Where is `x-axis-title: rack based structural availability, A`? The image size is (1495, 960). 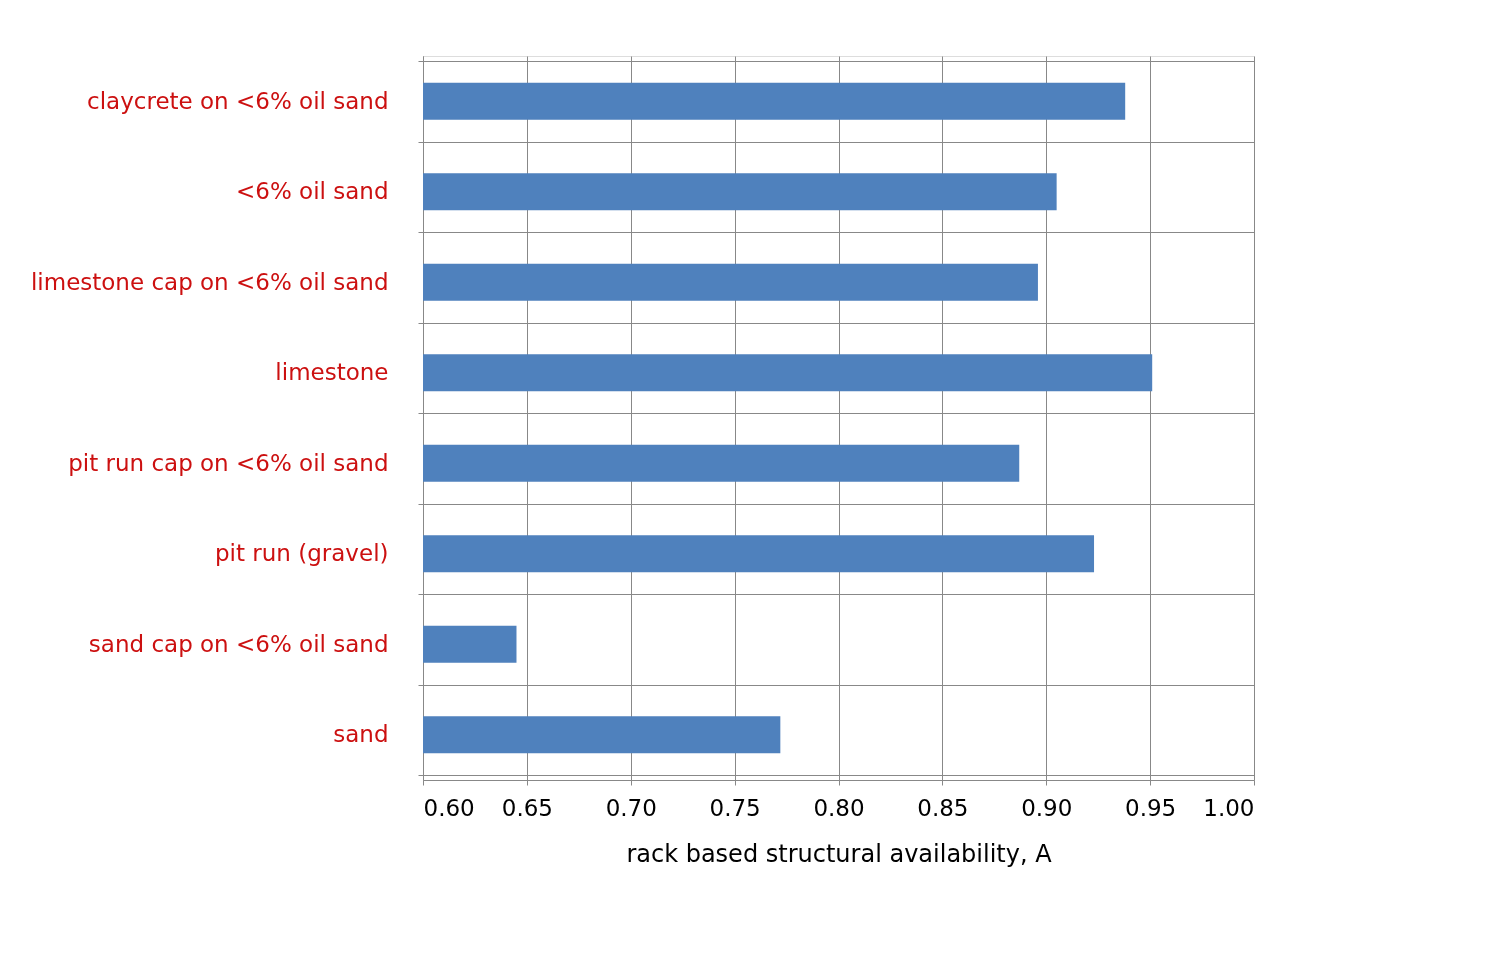
x-axis-title: rack based structural availability, A is located at coordinates (839, 853).